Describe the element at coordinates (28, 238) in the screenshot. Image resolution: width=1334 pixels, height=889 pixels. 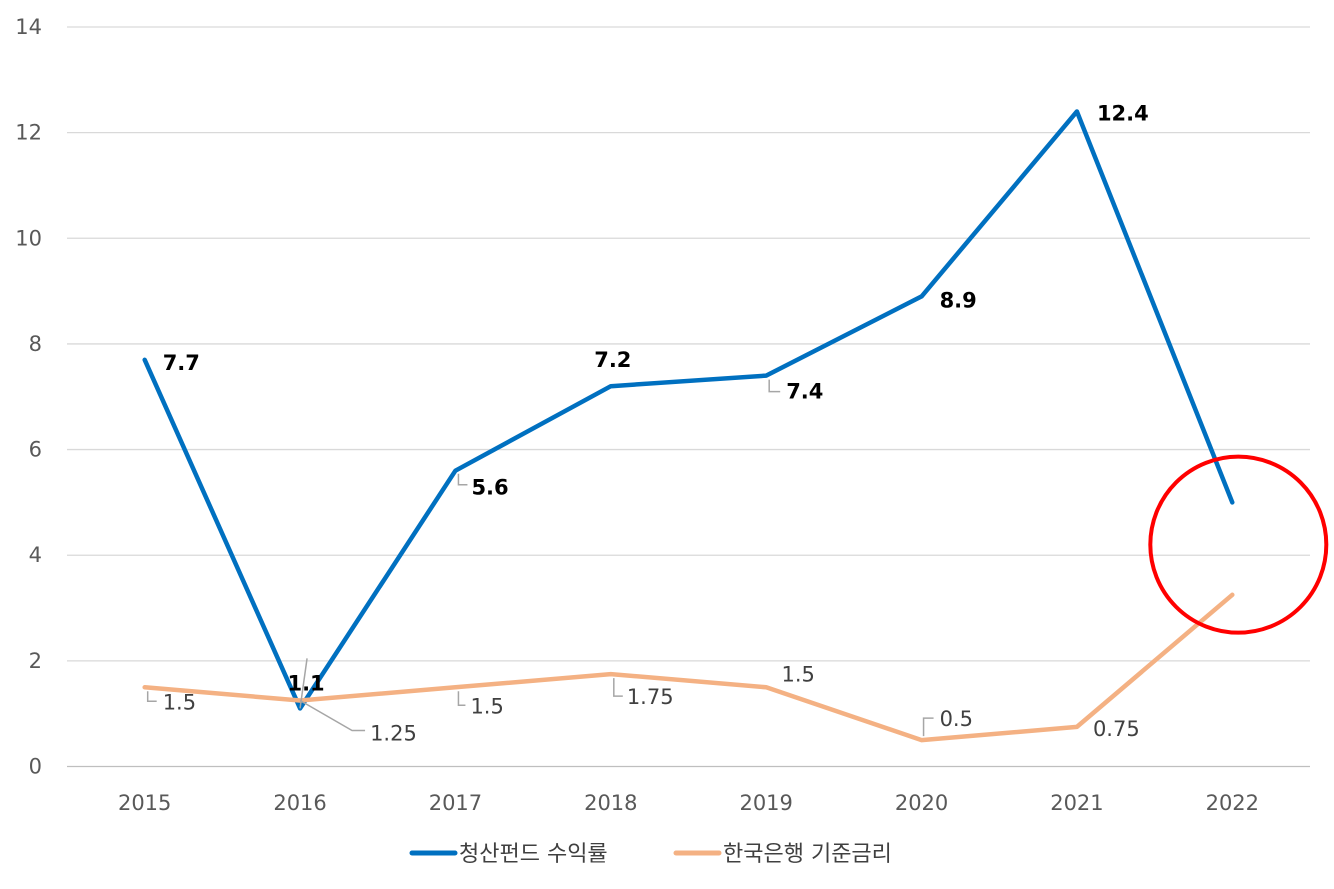
I see `y-tick-label: 10` at that location.